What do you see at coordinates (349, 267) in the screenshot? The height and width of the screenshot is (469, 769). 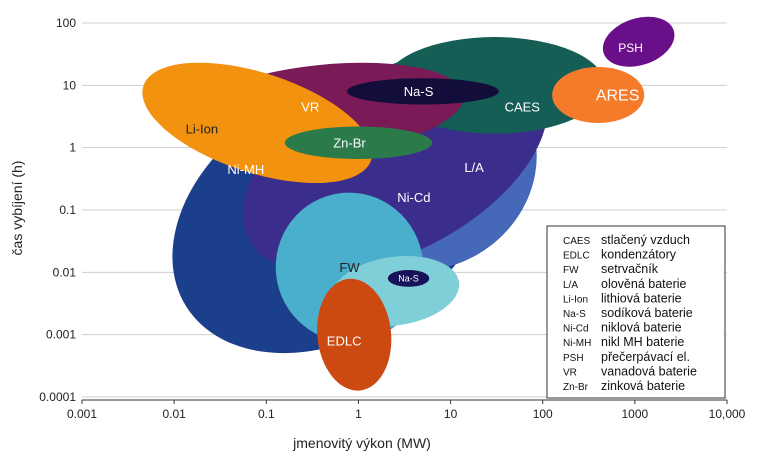 I see `region-label-fw: FW` at bounding box center [349, 267].